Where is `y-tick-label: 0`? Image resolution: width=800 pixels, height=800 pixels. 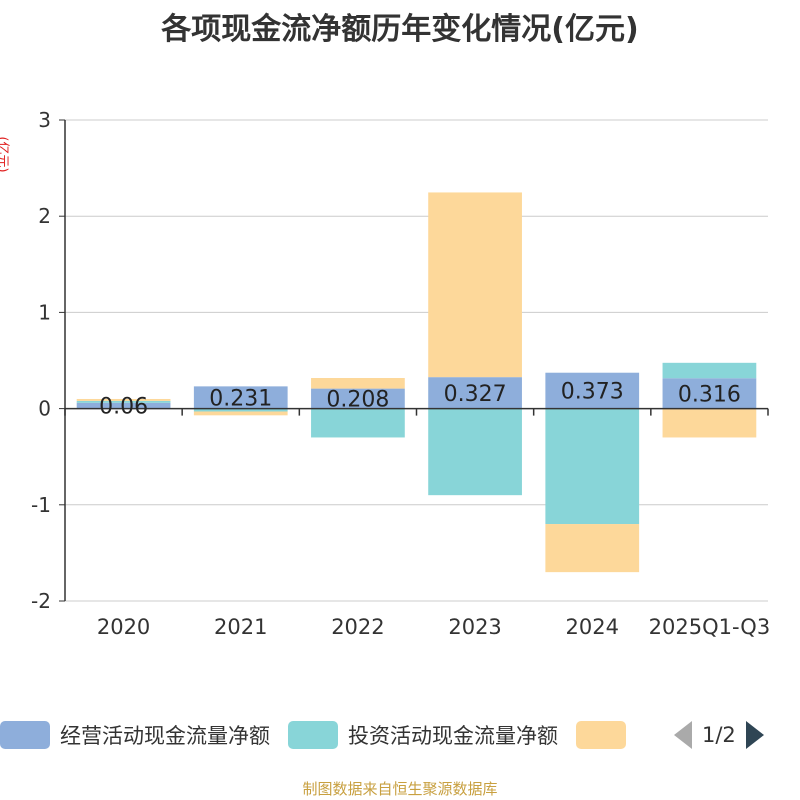 y-tick-label: 0 is located at coordinates (44, 409).